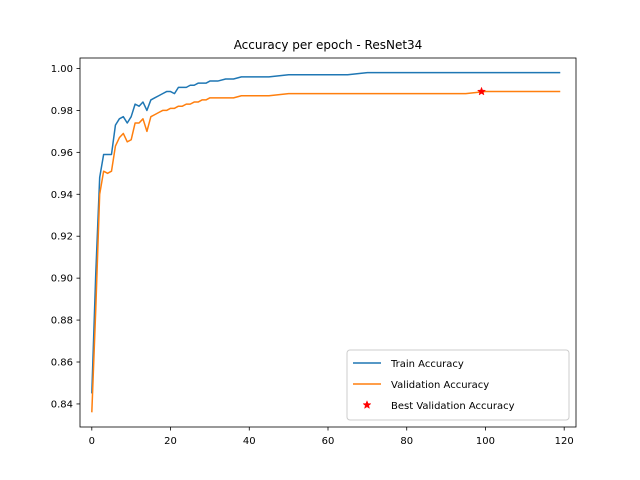  I want to click on y-tick-label: 0.84, so click(62, 404).